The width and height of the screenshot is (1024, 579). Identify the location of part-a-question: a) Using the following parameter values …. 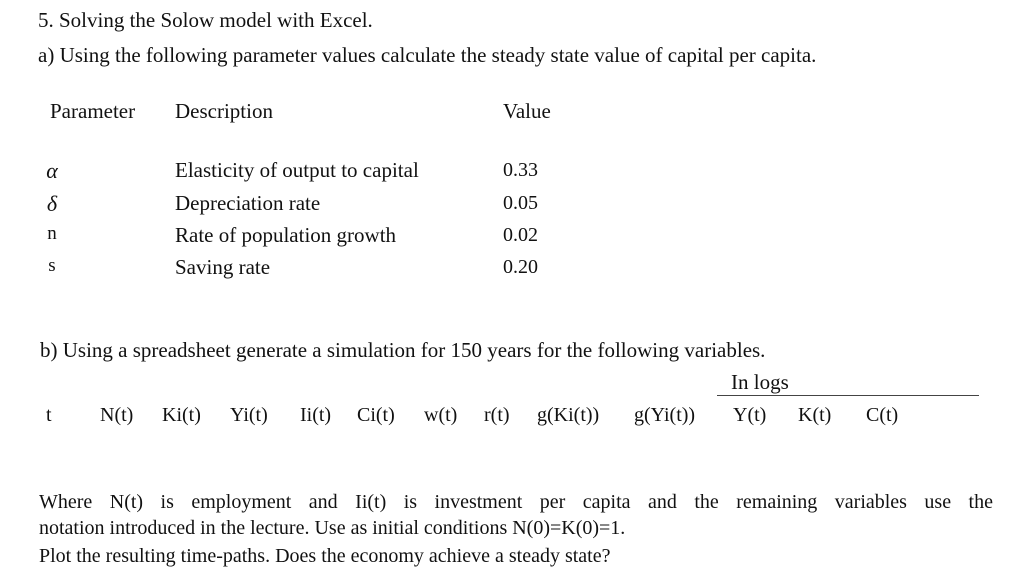
(427, 55).